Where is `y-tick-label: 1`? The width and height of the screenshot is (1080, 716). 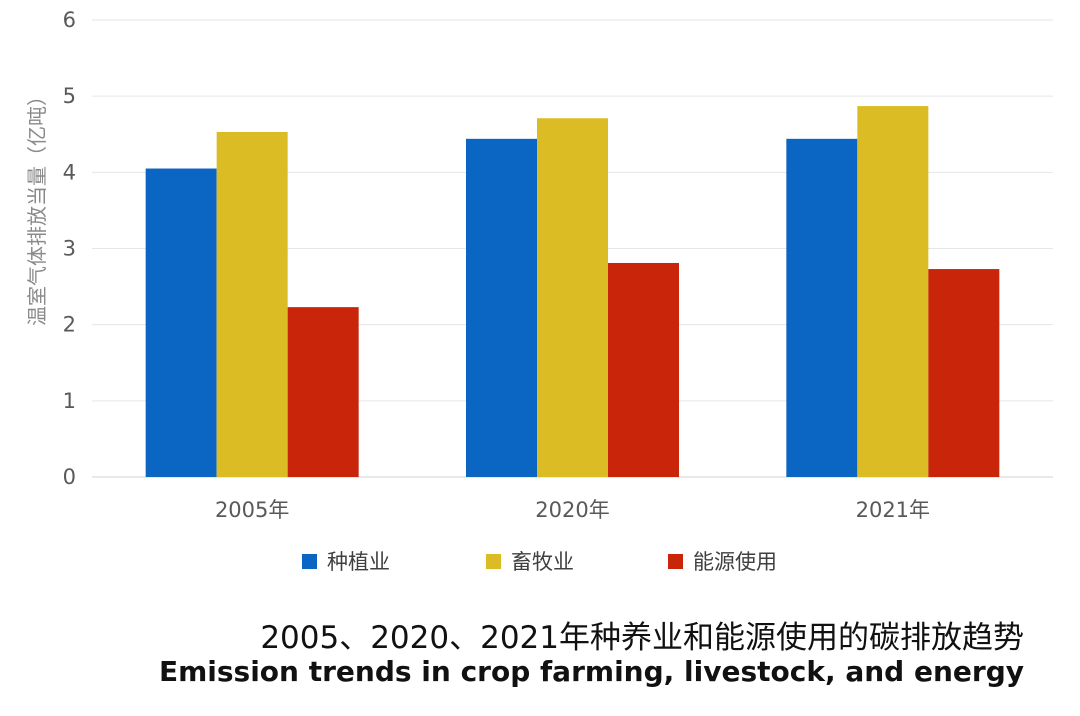 y-tick-label: 1 is located at coordinates (69, 401).